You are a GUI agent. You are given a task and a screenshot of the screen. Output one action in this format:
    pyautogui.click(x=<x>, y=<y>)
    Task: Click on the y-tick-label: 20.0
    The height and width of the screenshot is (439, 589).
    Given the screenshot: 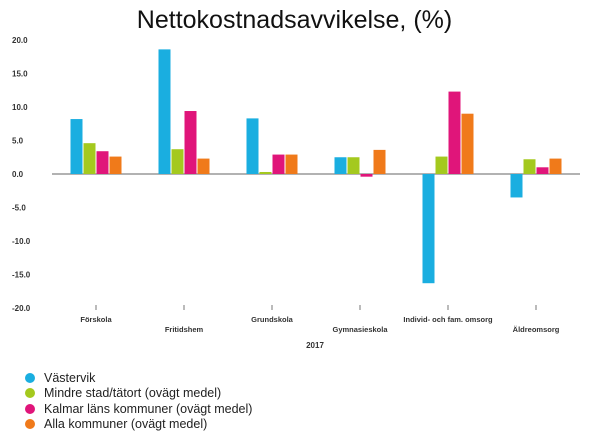 What is the action you would take?
    pyautogui.click(x=20, y=40)
    